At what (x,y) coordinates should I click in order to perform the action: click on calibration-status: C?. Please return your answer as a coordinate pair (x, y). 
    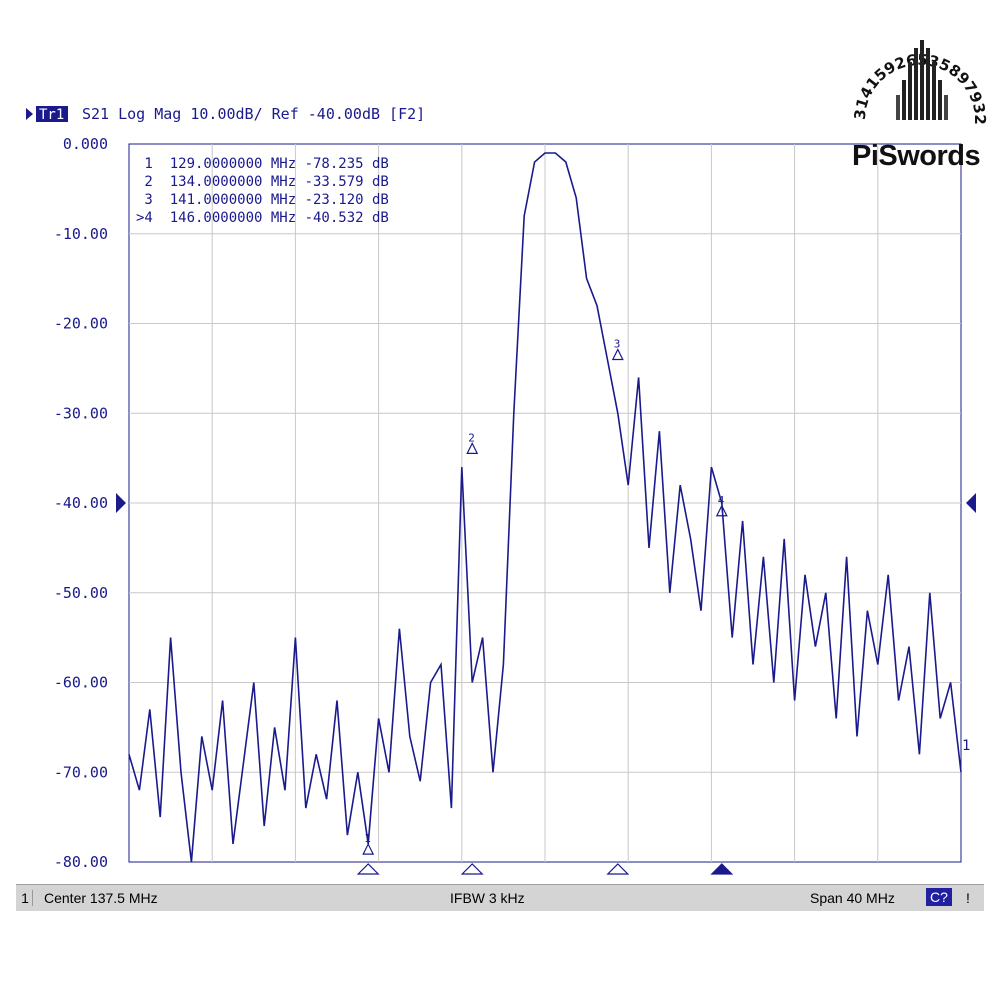
    Looking at the image, I should click on (939, 897).